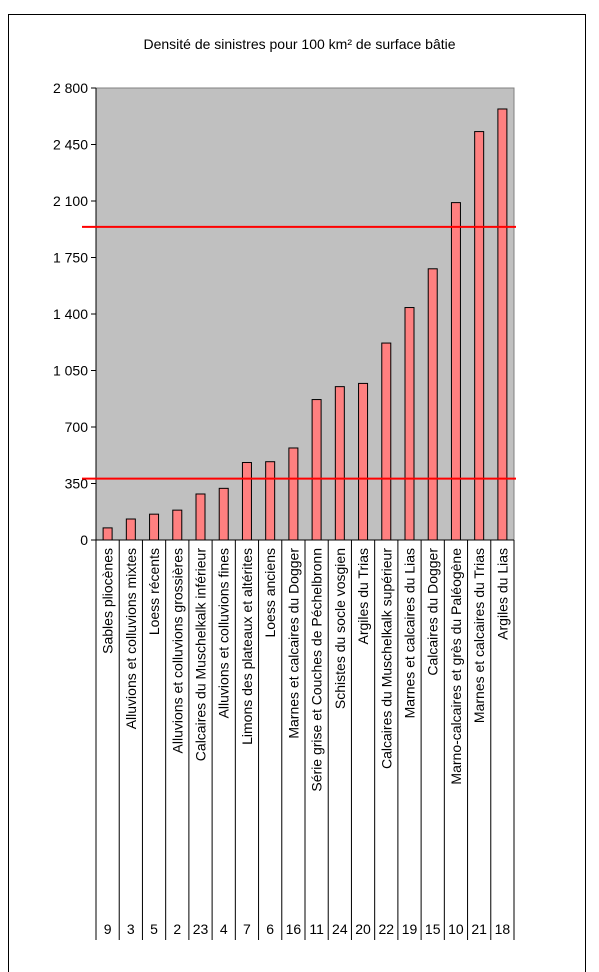 The height and width of the screenshot is (972, 599). I want to click on category-label: Loess anciens, so click(270, 593).